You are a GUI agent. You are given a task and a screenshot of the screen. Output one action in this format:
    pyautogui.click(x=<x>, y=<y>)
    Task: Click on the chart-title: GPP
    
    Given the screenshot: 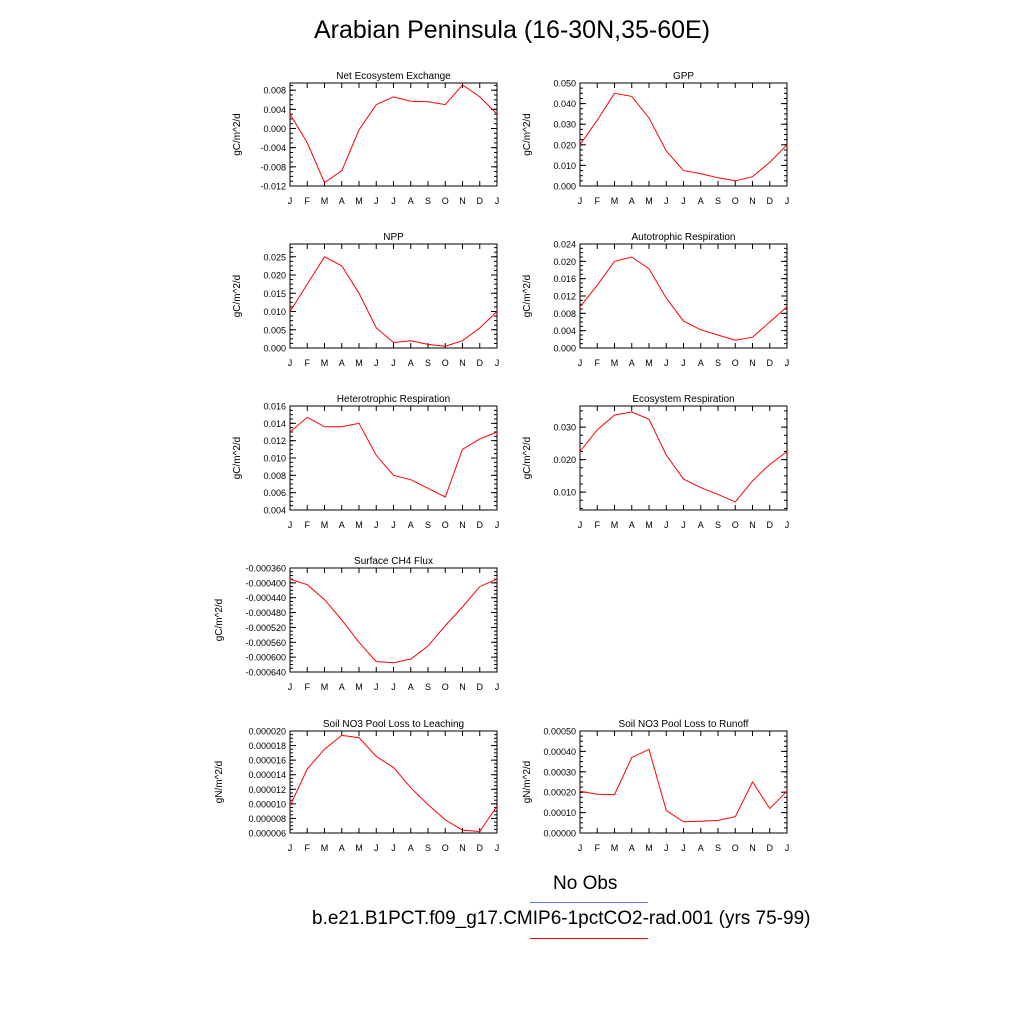 What is the action you would take?
    pyautogui.click(x=683, y=76)
    